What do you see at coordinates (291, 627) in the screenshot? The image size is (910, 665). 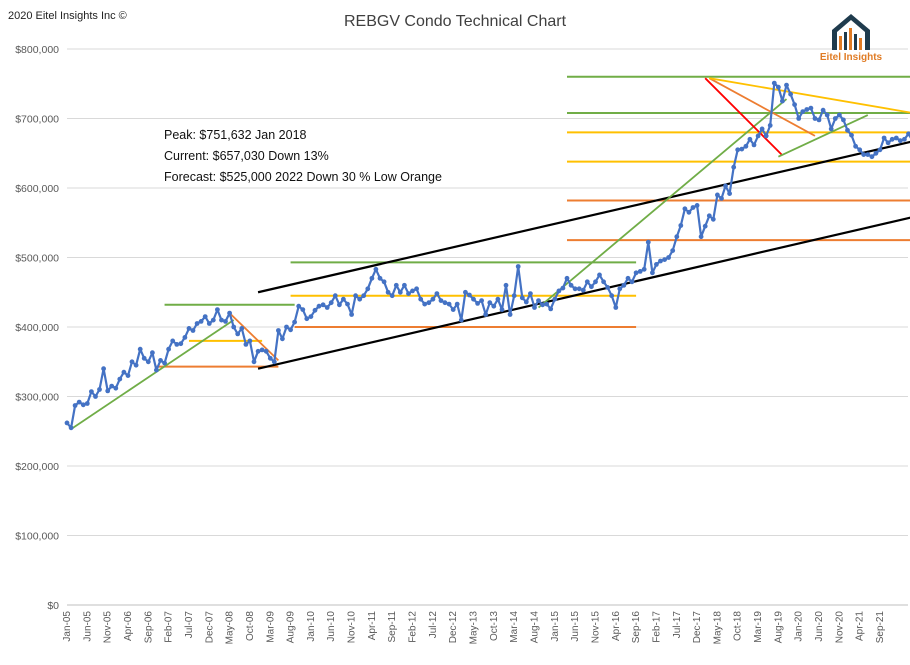 I see `x-tick-label: Aug-09` at bounding box center [291, 627].